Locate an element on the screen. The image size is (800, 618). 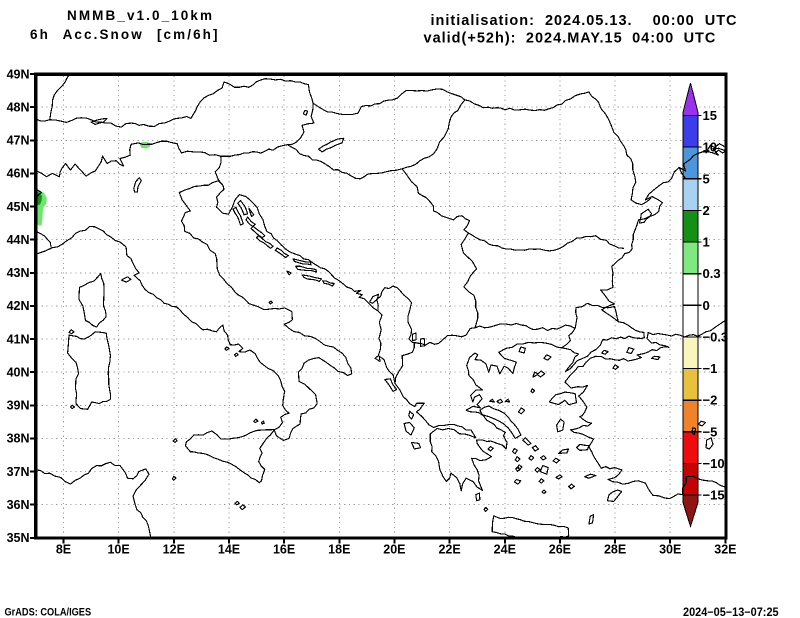
svg-text: 37N is located at coordinates (18, 472).